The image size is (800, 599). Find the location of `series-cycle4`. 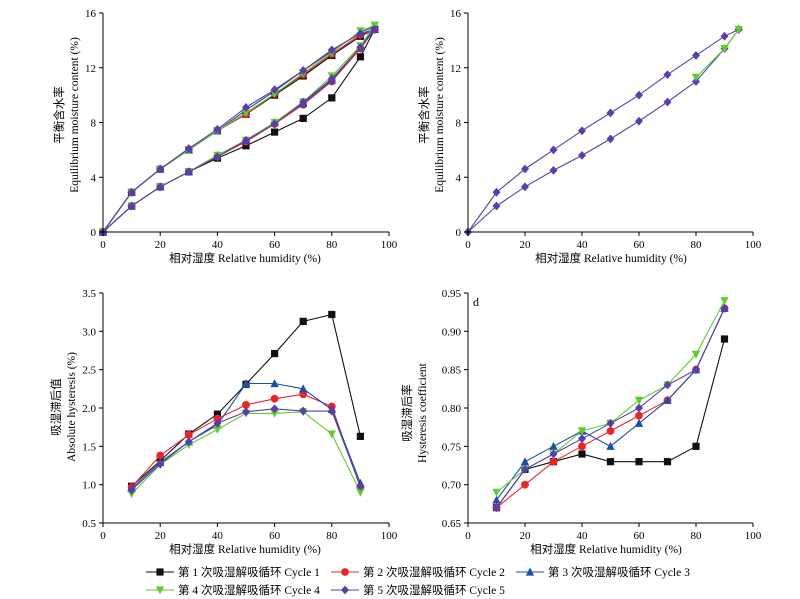

series-cycle4 is located at coordinates (238, 129).